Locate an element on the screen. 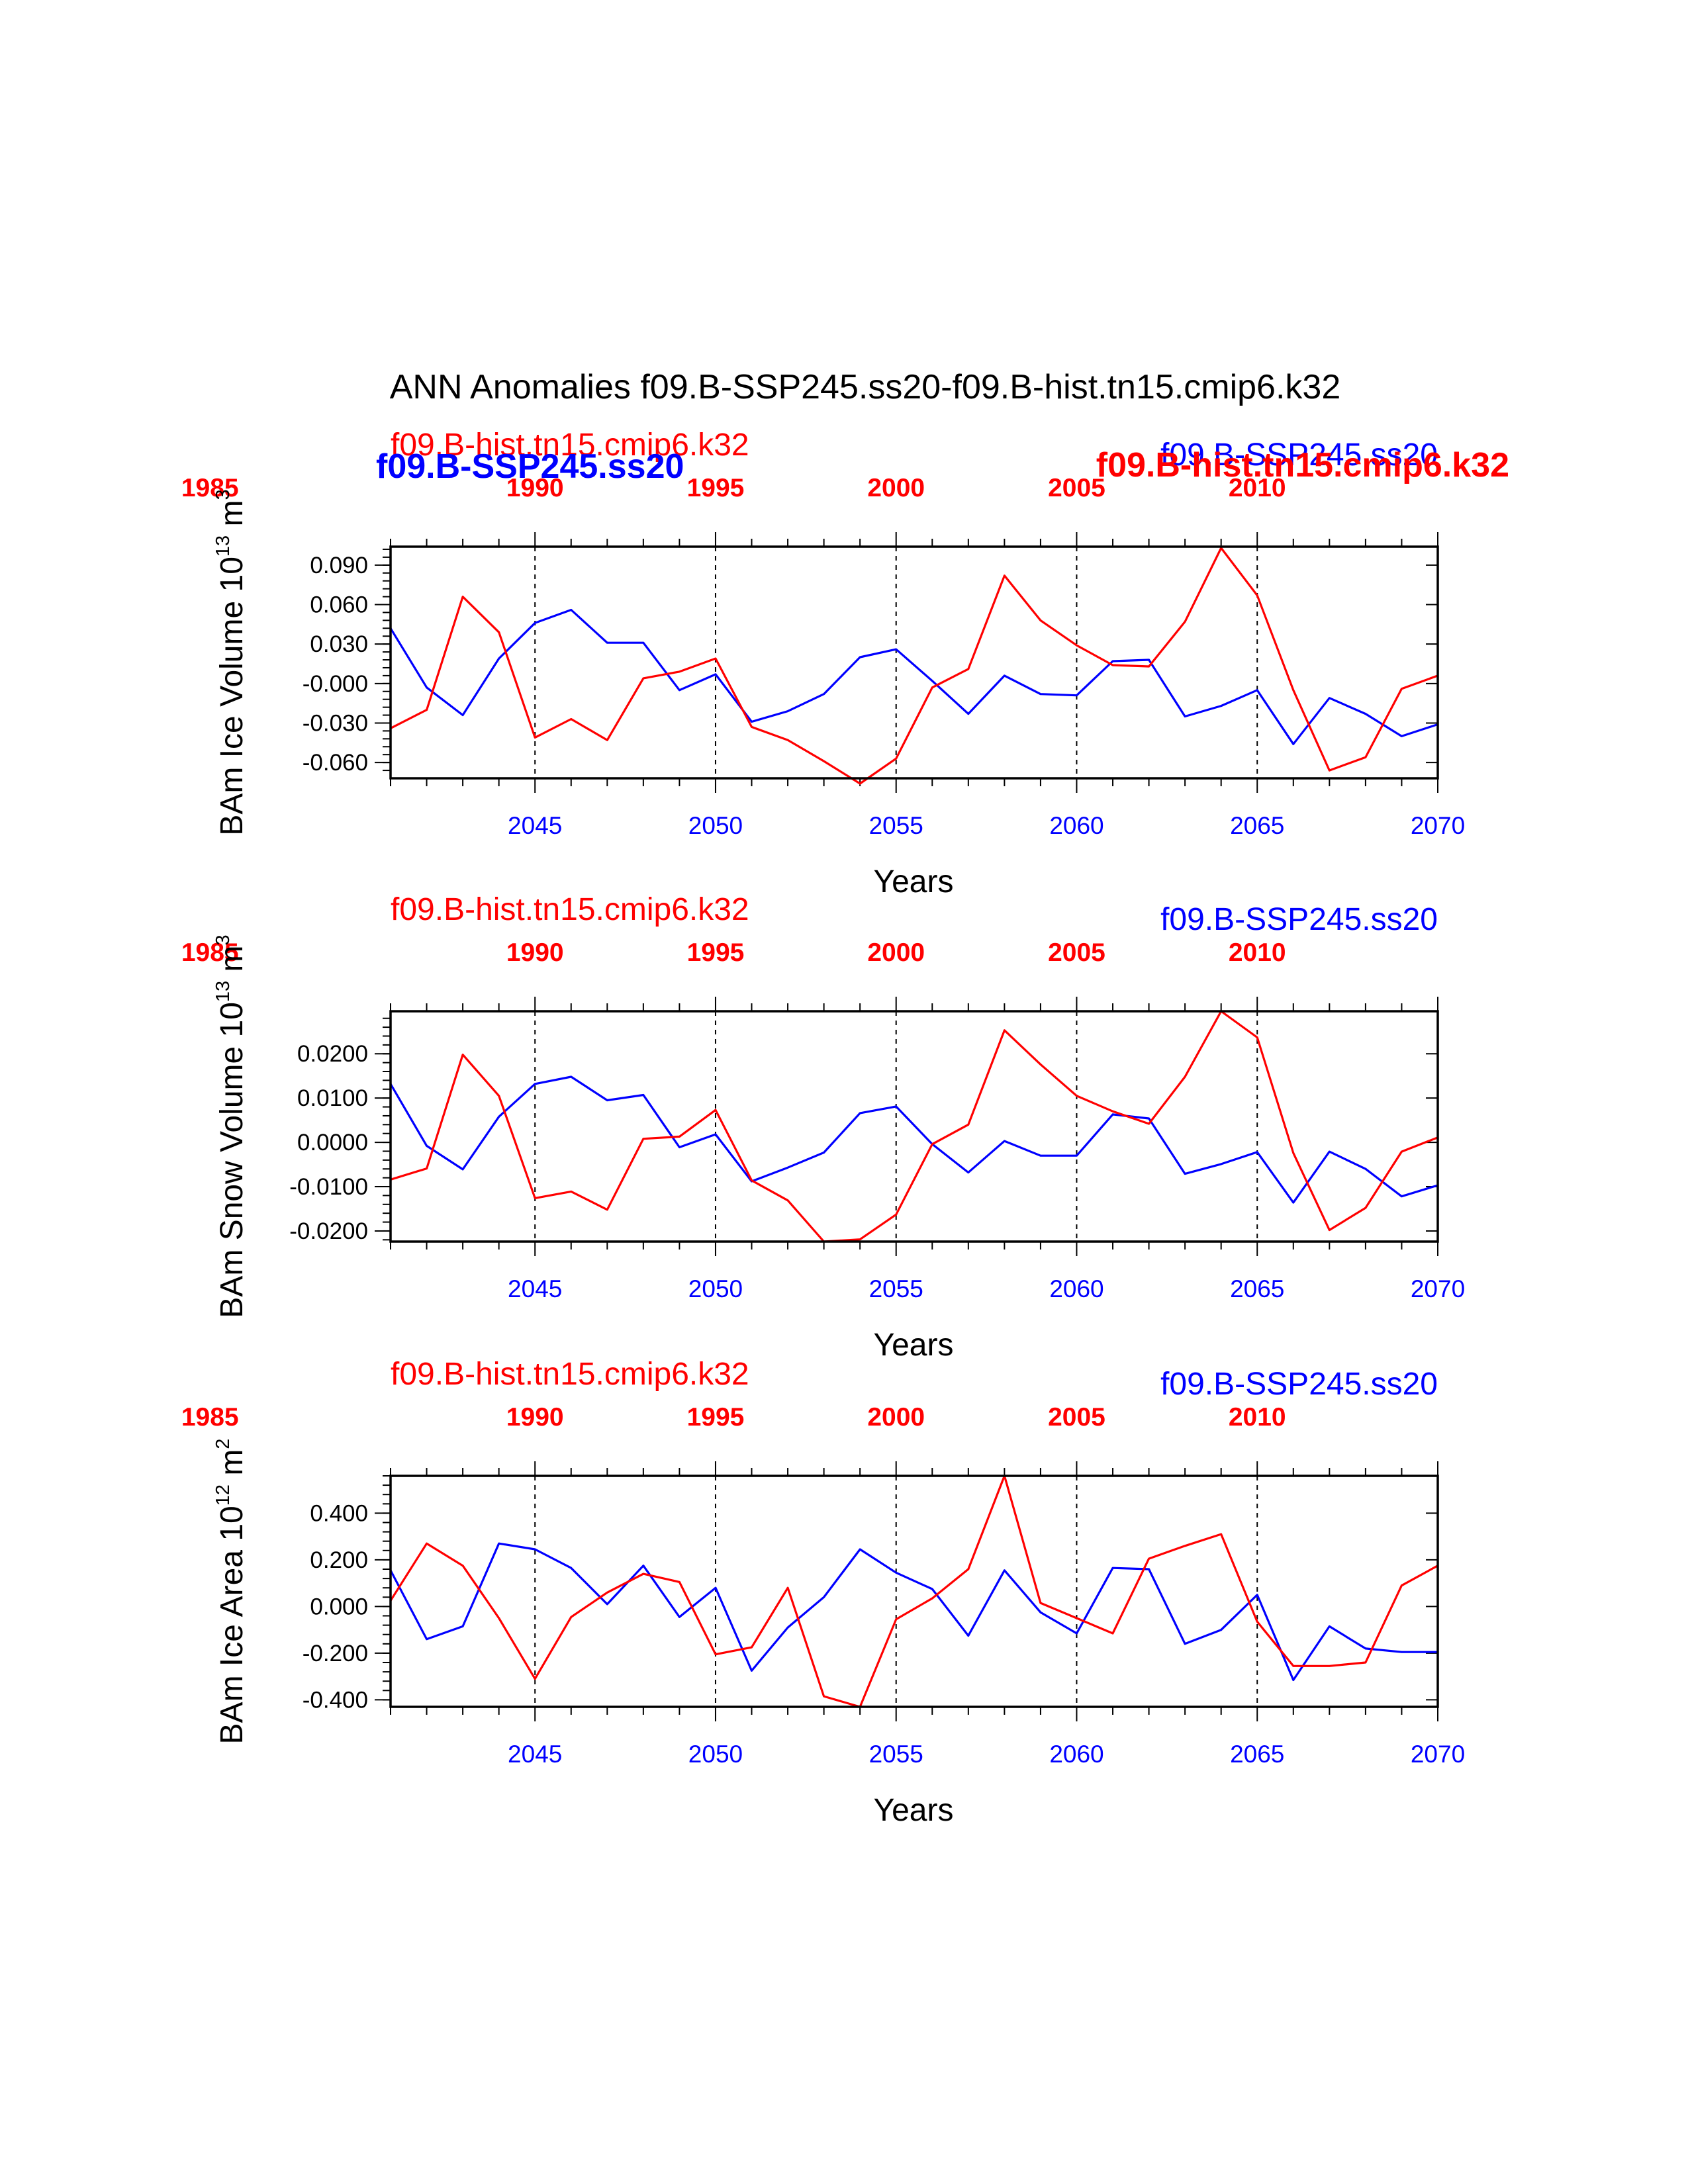 The image size is (1688, 2184). y-axis-label: BAm Ice Area 1012 m2 is located at coordinates (231, 1592).